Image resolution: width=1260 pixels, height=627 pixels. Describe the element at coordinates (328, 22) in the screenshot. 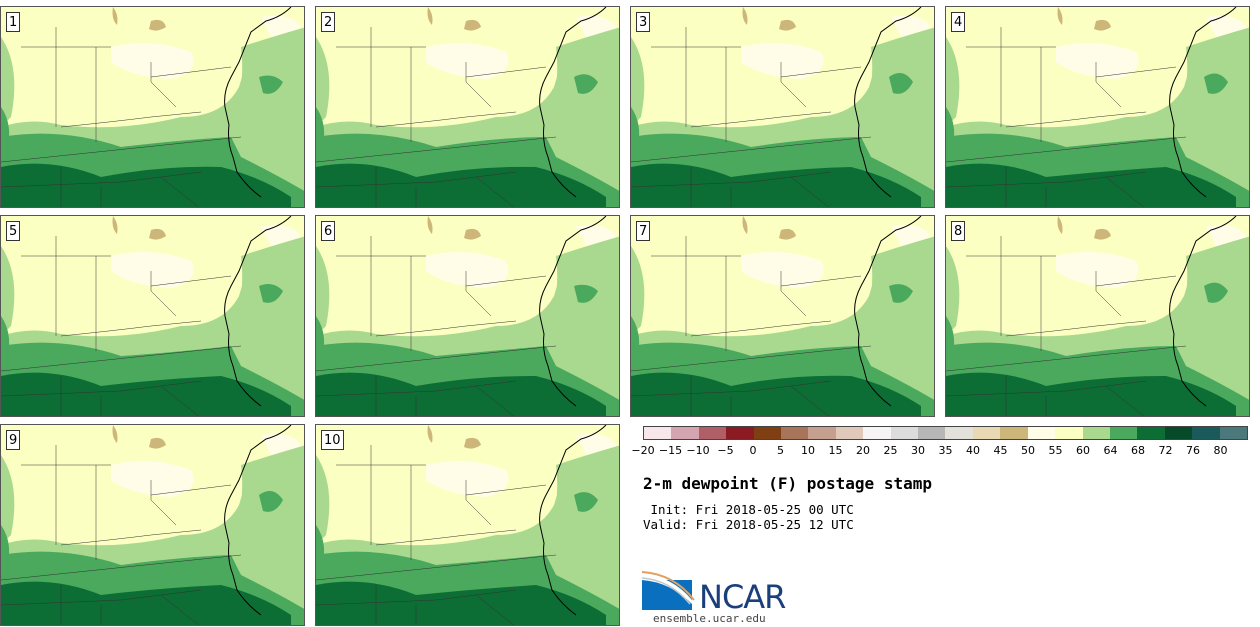

I see `member-number-label: 2` at that location.